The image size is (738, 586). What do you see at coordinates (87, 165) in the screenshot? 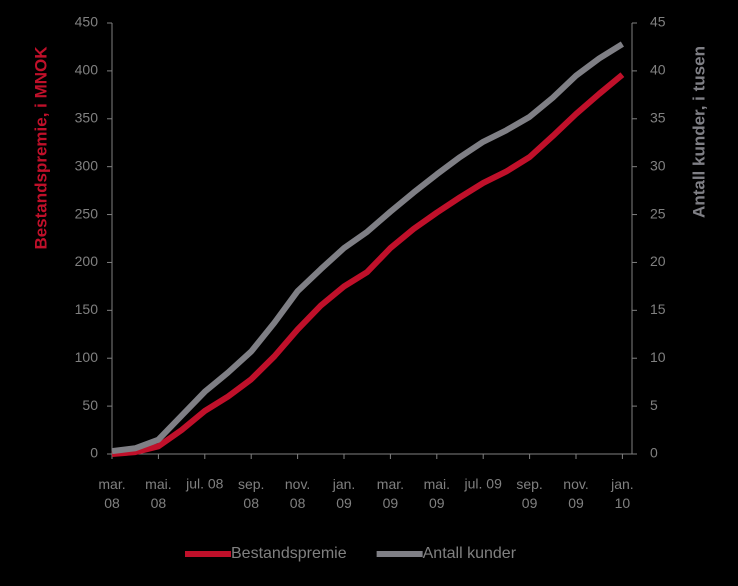
I see `y-tick-label: 300` at bounding box center [87, 165].